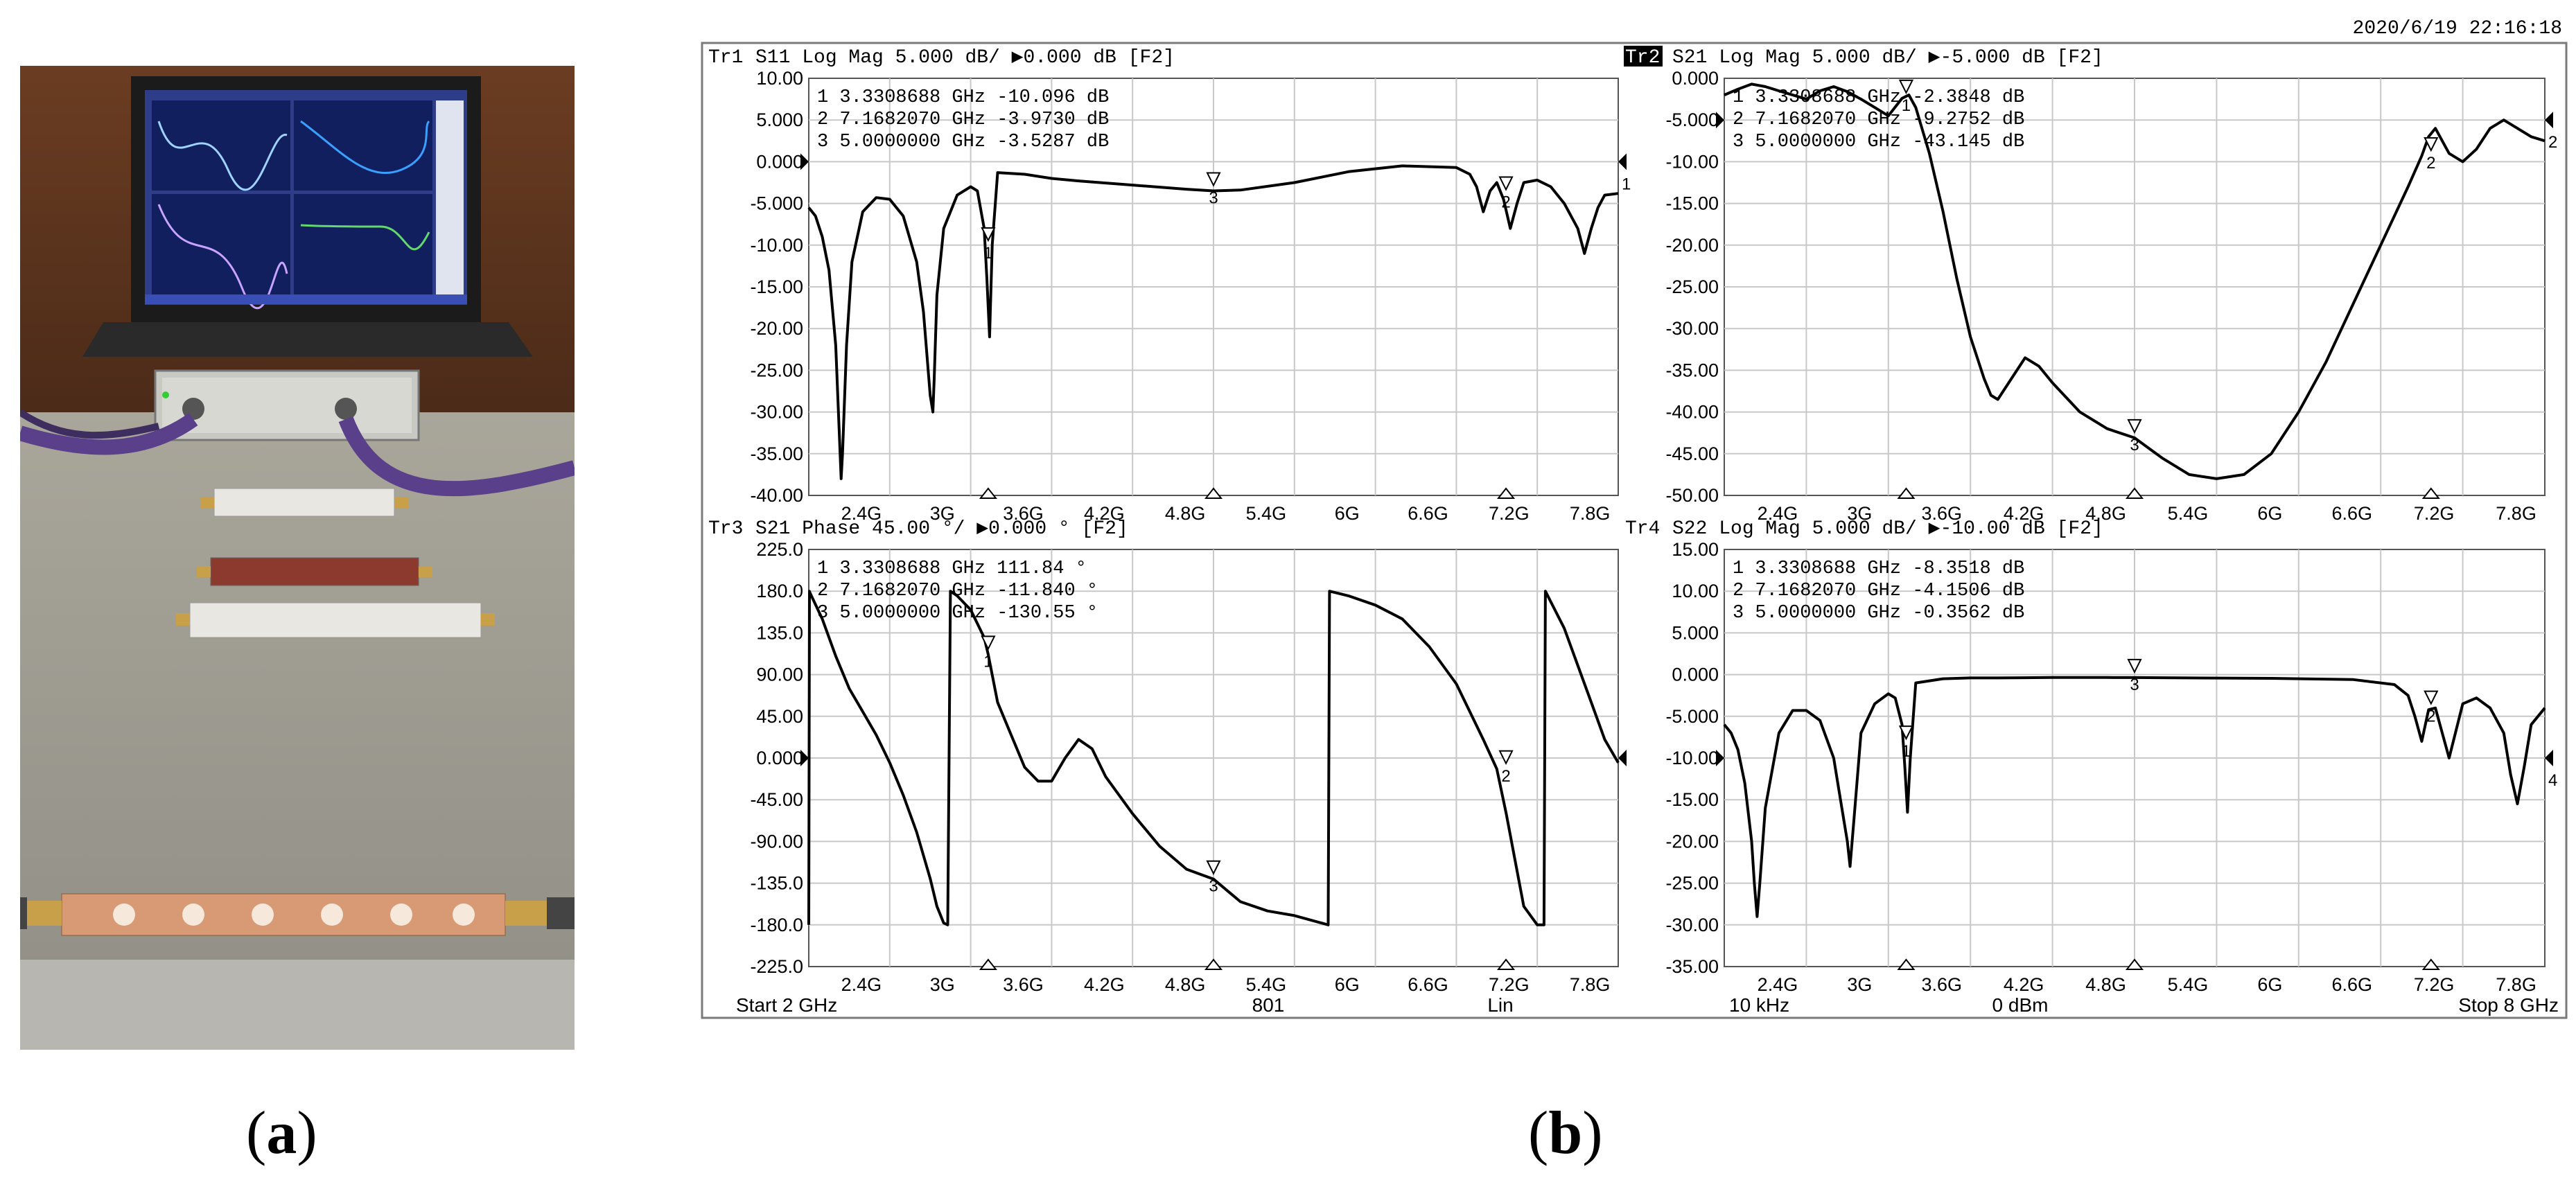 The height and width of the screenshot is (1189, 2576). Describe the element at coordinates (297, 712) in the screenshot. I see `filter-boards` at that location.